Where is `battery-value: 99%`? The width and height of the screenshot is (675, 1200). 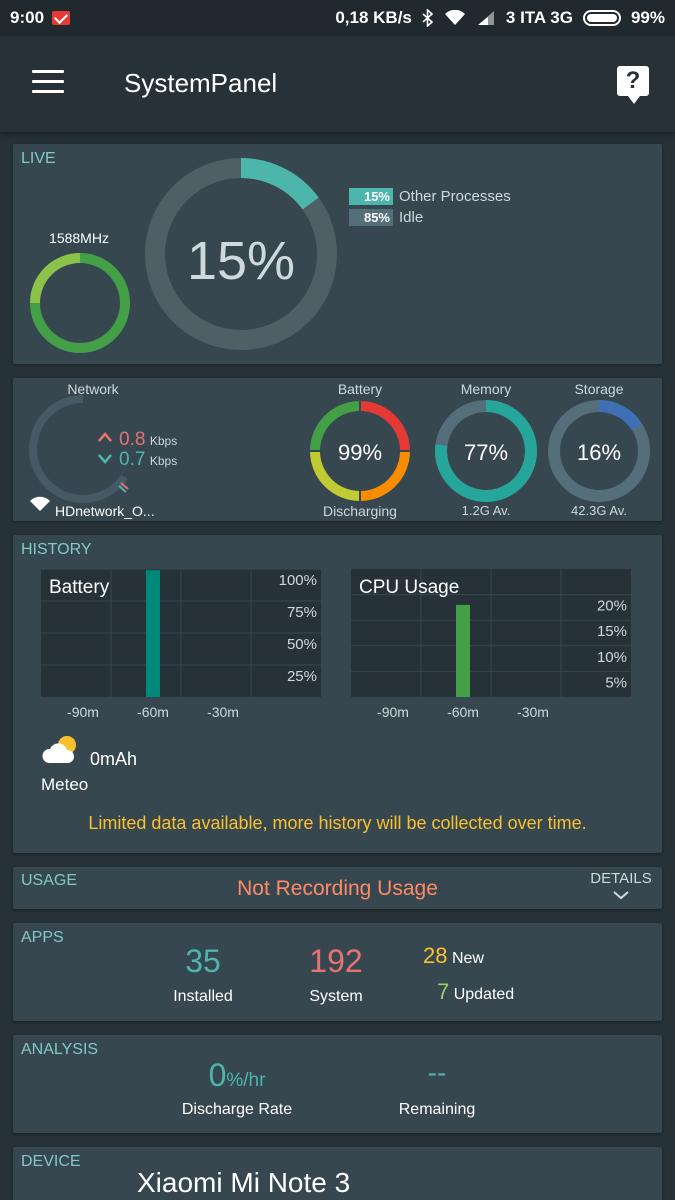
battery-value: 99% is located at coordinates (360, 452).